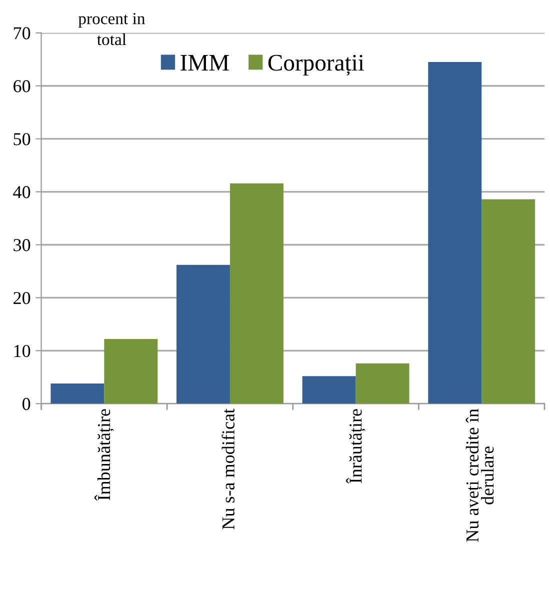 This screenshot has width=550, height=598. What do you see at coordinates (22, 351) in the screenshot?
I see `y-tick-label: 10` at bounding box center [22, 351].